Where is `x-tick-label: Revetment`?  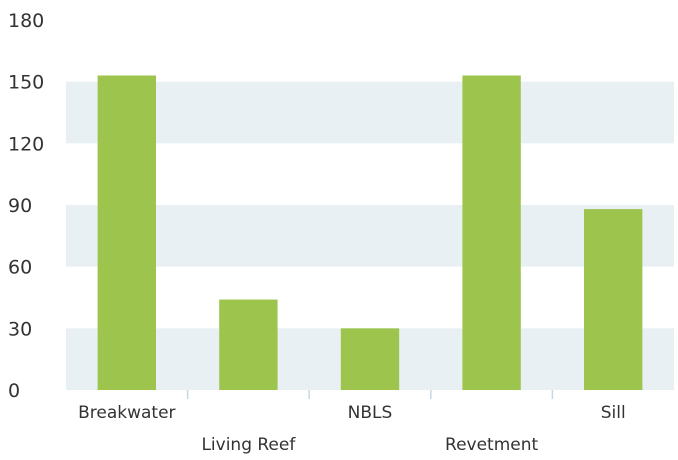 x-tick-label: Revetment is located at coordinates (491, 445).